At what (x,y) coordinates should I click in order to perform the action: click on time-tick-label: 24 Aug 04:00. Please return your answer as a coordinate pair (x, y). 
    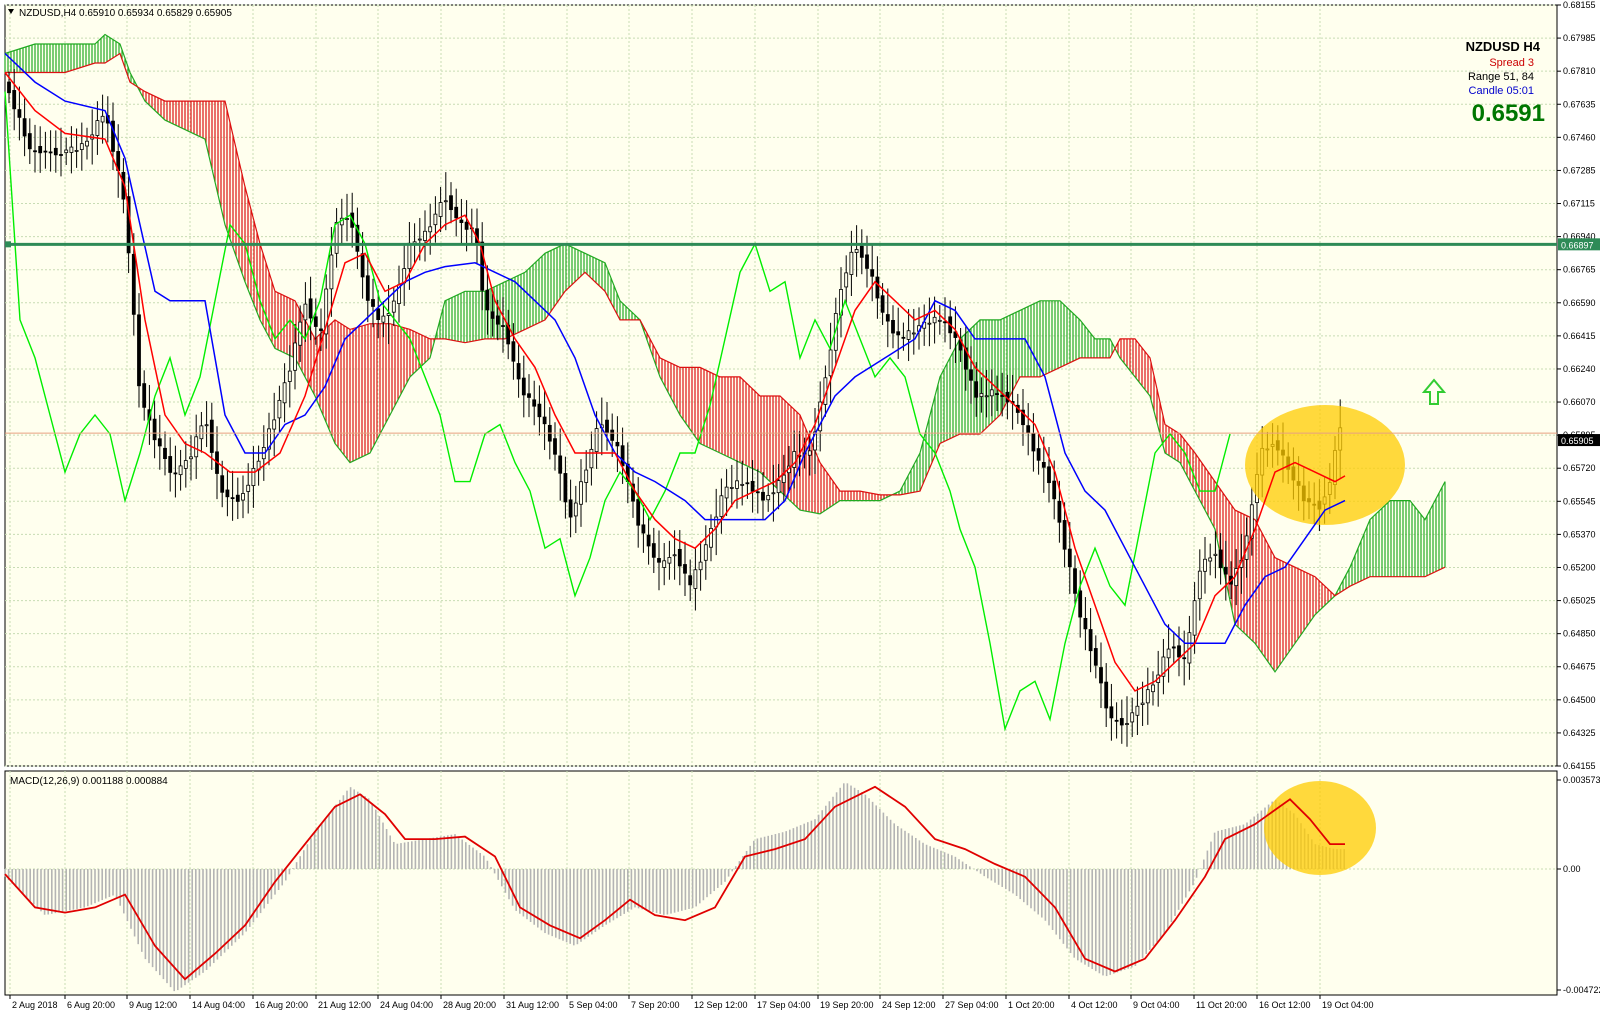
    Looking at the image, I should click on (406, 1005).